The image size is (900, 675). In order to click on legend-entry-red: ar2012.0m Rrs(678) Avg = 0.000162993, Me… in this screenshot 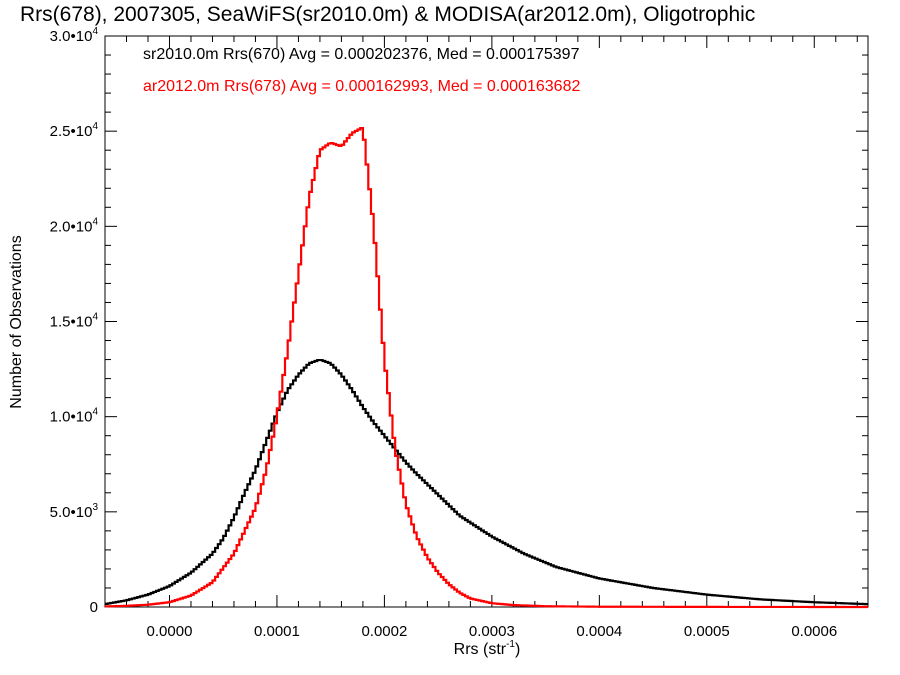, I will do `click(361, 86)`.